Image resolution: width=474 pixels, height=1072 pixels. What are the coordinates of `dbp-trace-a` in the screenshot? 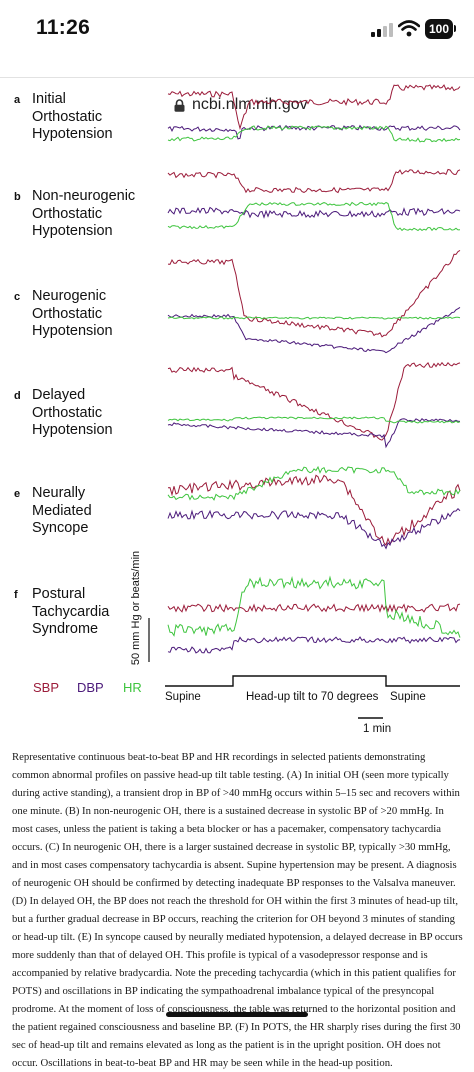 It's located at (314, 132).